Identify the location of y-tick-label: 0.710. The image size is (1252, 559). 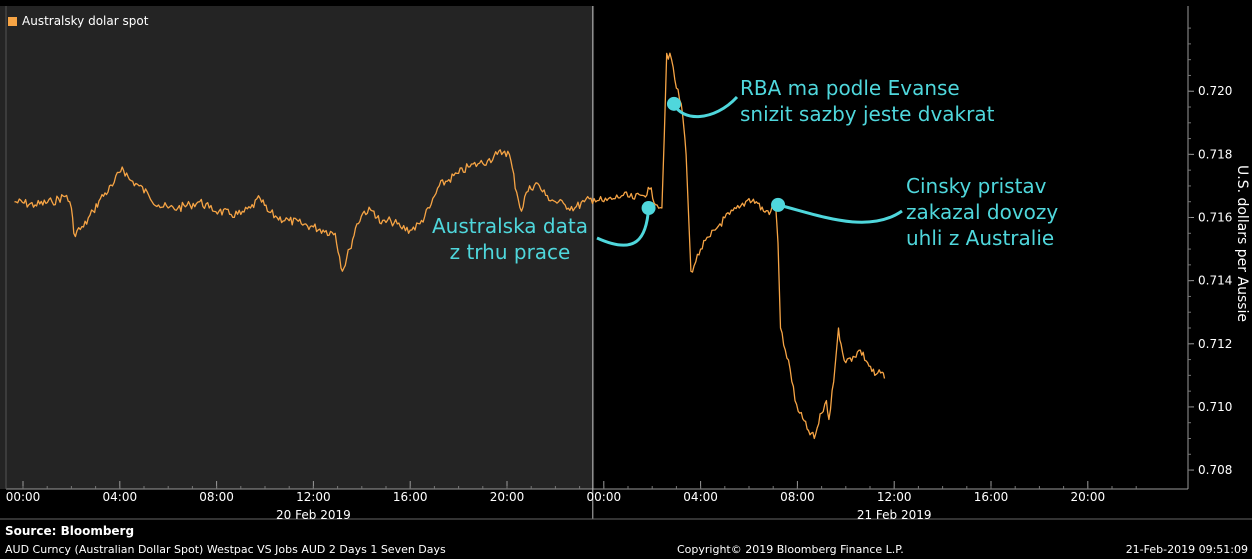
(1215, 407).